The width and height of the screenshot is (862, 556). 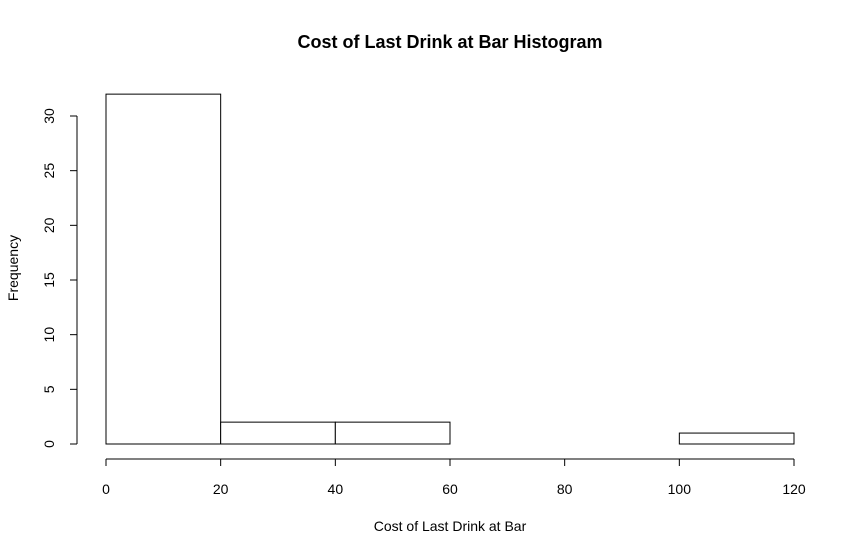 I want to click on y-tick-label: 30, so click(x=49, y=116).